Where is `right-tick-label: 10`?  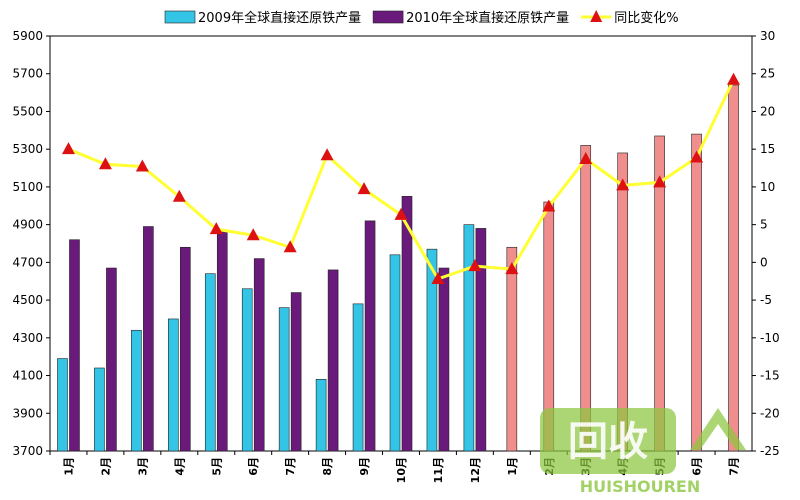
right-tick-label: 10 is located at coordinates (767, 187).